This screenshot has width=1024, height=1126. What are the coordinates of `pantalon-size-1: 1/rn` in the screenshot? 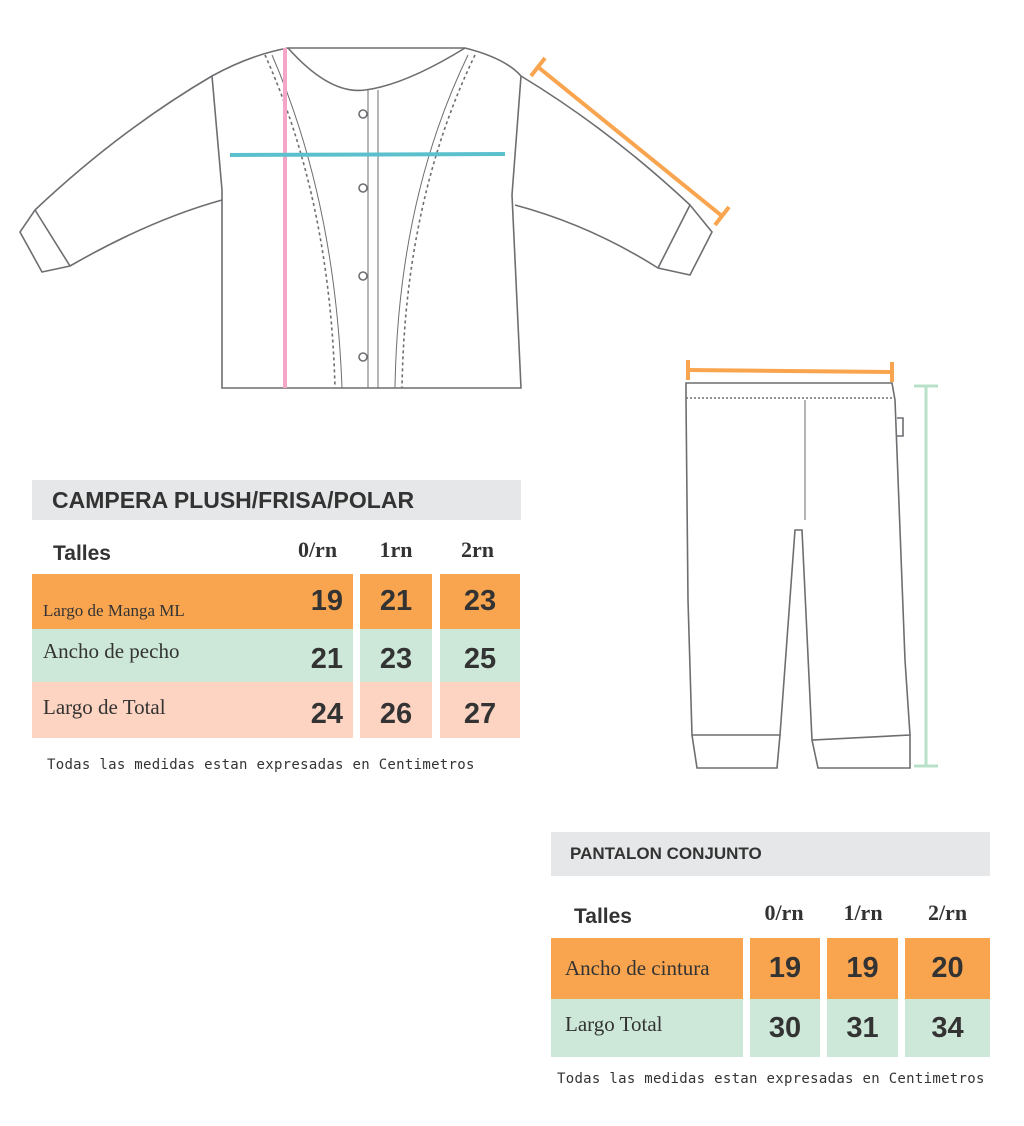 It's located at (863, 912).